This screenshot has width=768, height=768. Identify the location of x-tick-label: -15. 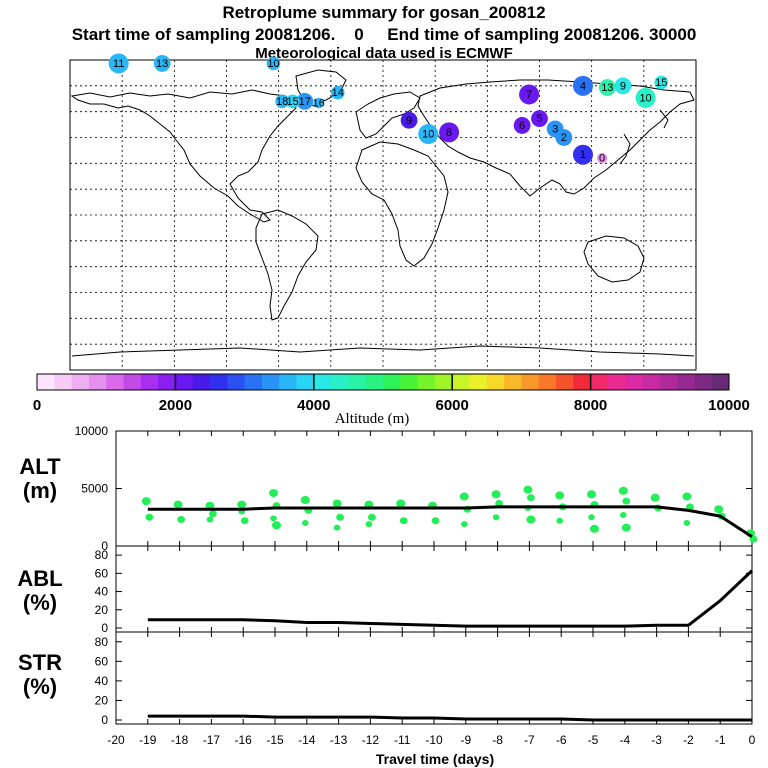
(275, 740).